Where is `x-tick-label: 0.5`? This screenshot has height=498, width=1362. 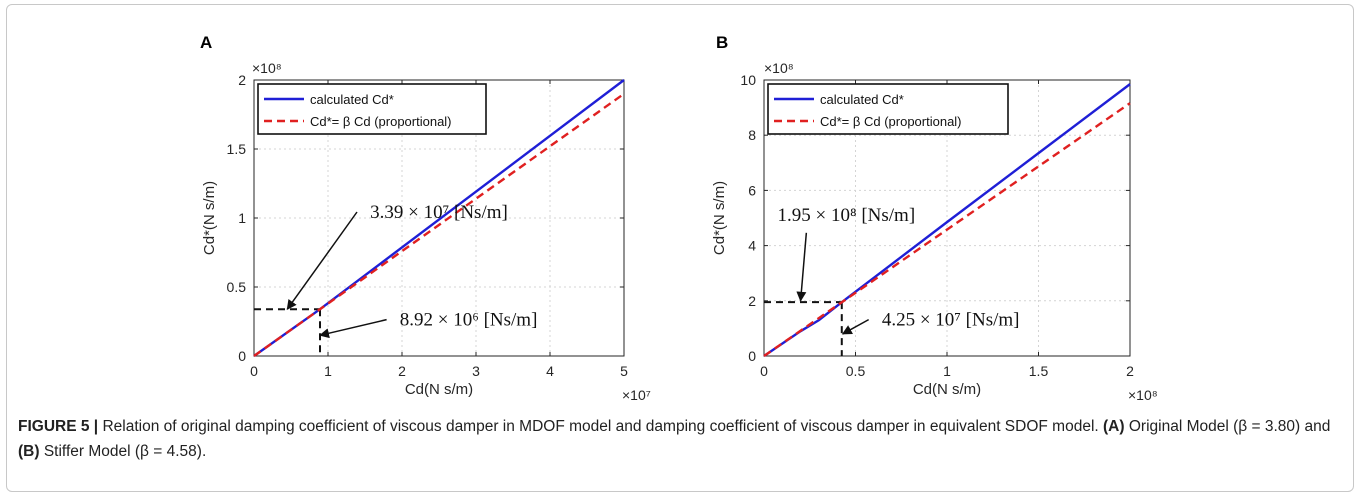 x-tick-label: 0.5 is located at coordinates (856, 371).